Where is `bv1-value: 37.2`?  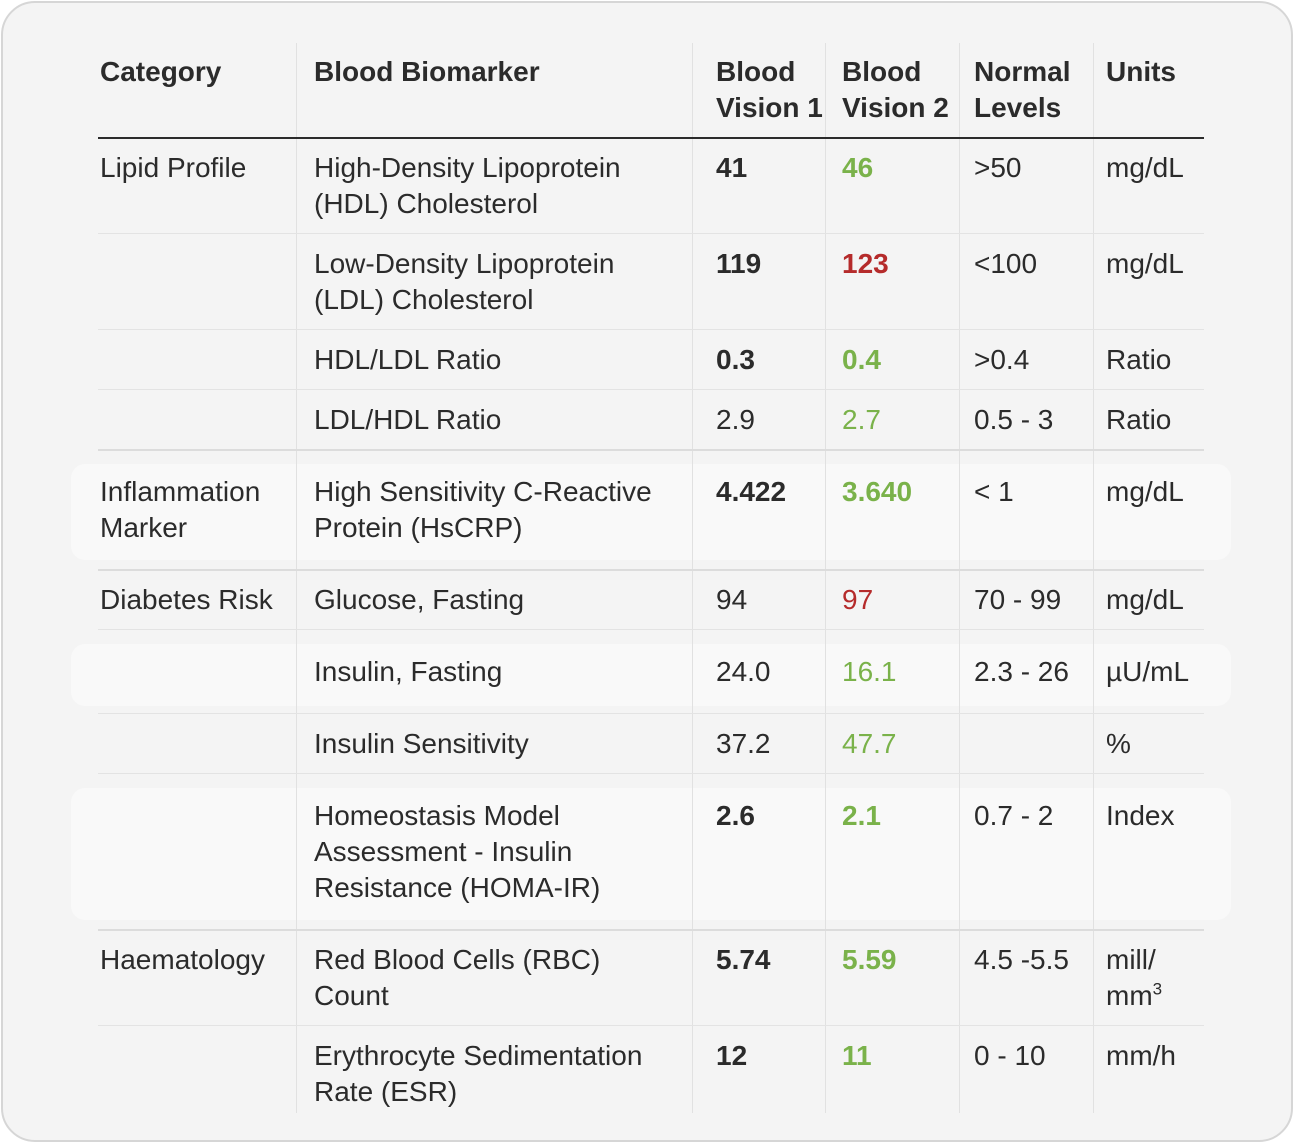 bv1-value: 37.2 is located at coordinates (743, 743).